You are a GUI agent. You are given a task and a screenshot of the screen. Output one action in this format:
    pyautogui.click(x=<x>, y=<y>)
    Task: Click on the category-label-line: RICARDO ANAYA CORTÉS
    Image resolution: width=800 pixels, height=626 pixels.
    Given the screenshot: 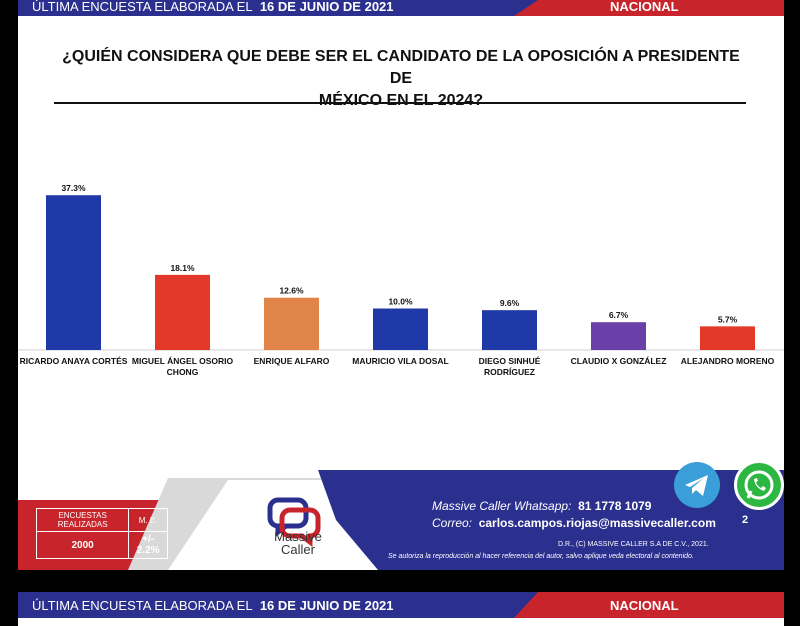 What is the action you would take?
    pyautogui.click(x=73, y=361)
    